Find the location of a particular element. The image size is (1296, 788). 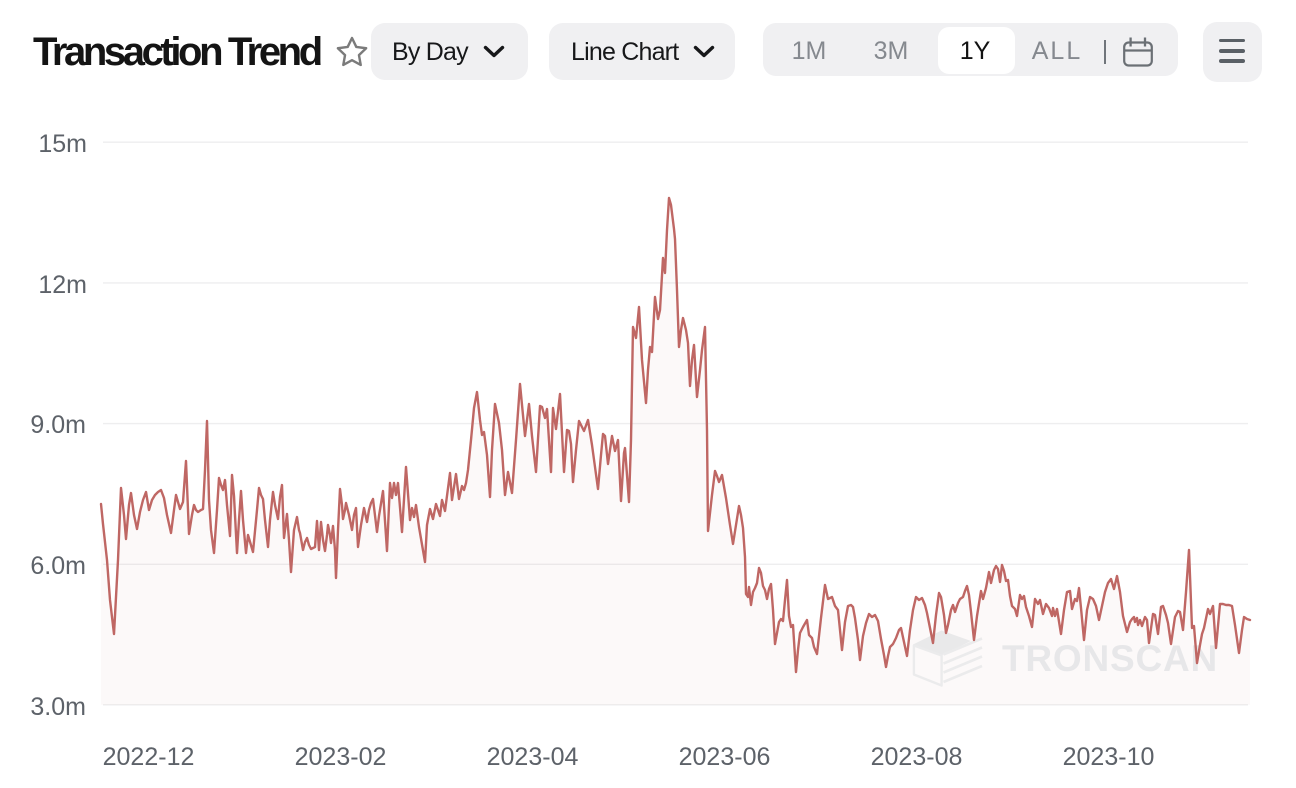

svg-text: TRONSCAN is located at coordinates (1110, 658).